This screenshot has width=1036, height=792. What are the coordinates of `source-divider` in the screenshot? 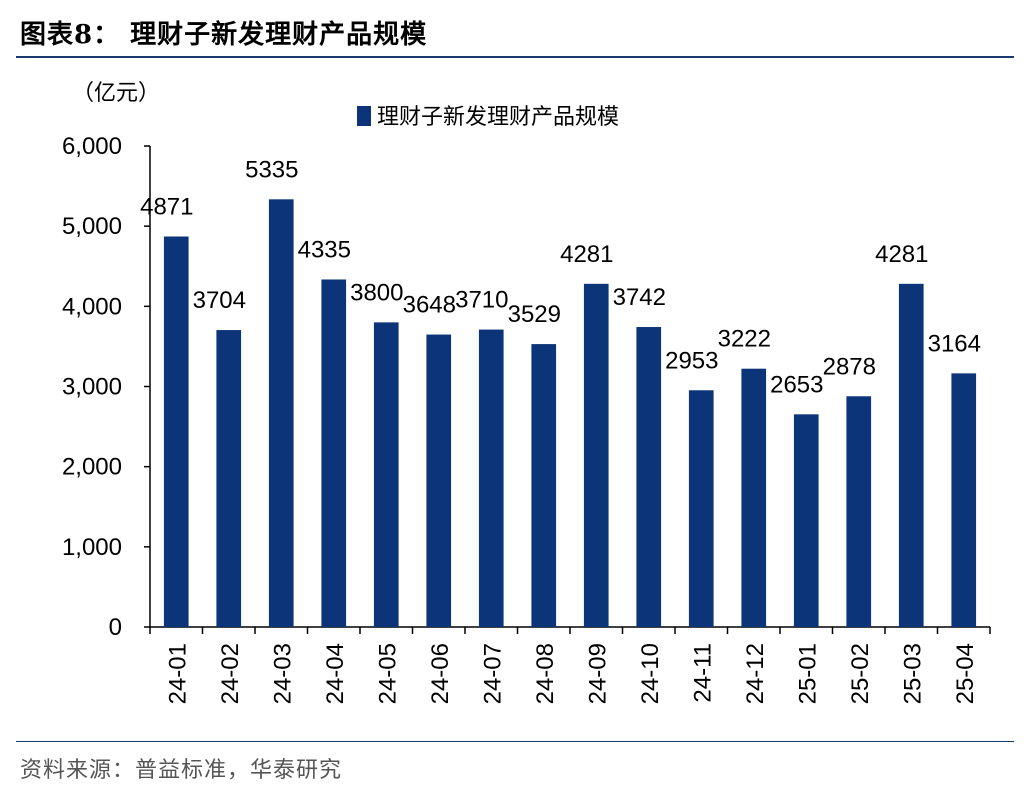 It's located at (515, 741).